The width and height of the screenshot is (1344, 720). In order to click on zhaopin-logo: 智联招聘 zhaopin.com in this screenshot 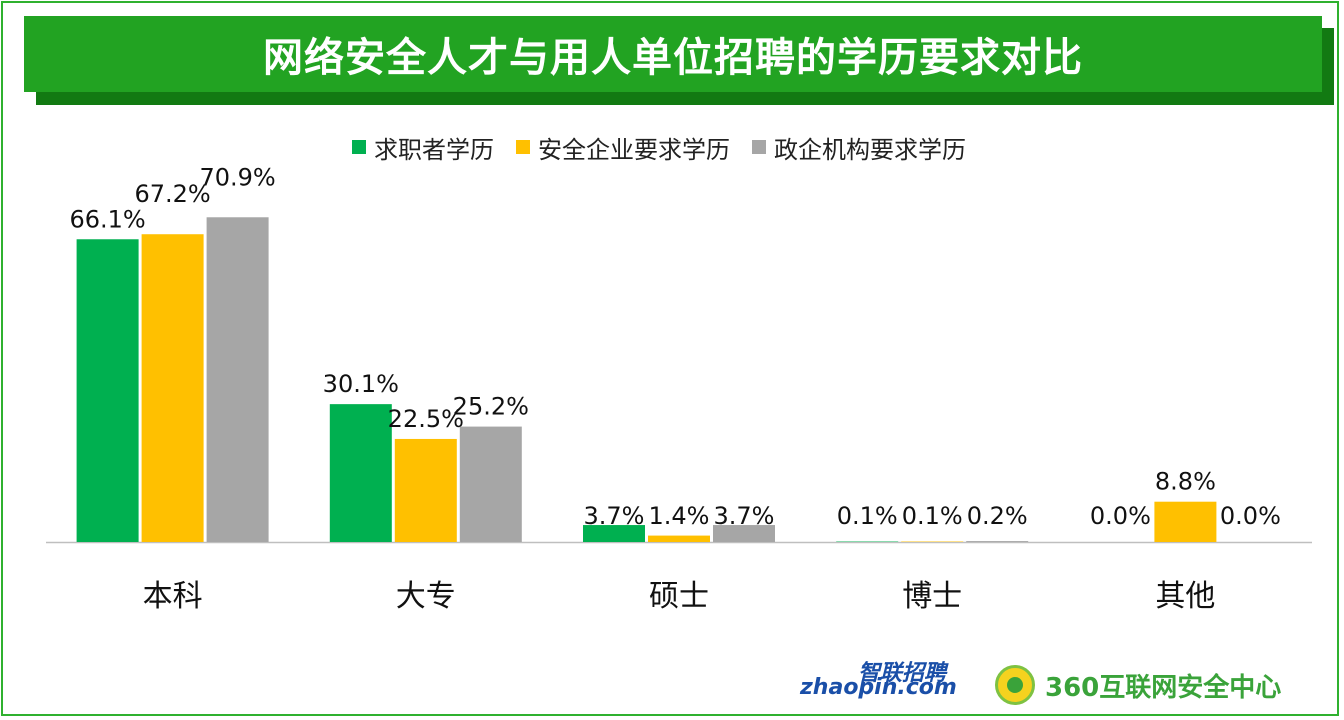, I will do `click(878, 682)`.